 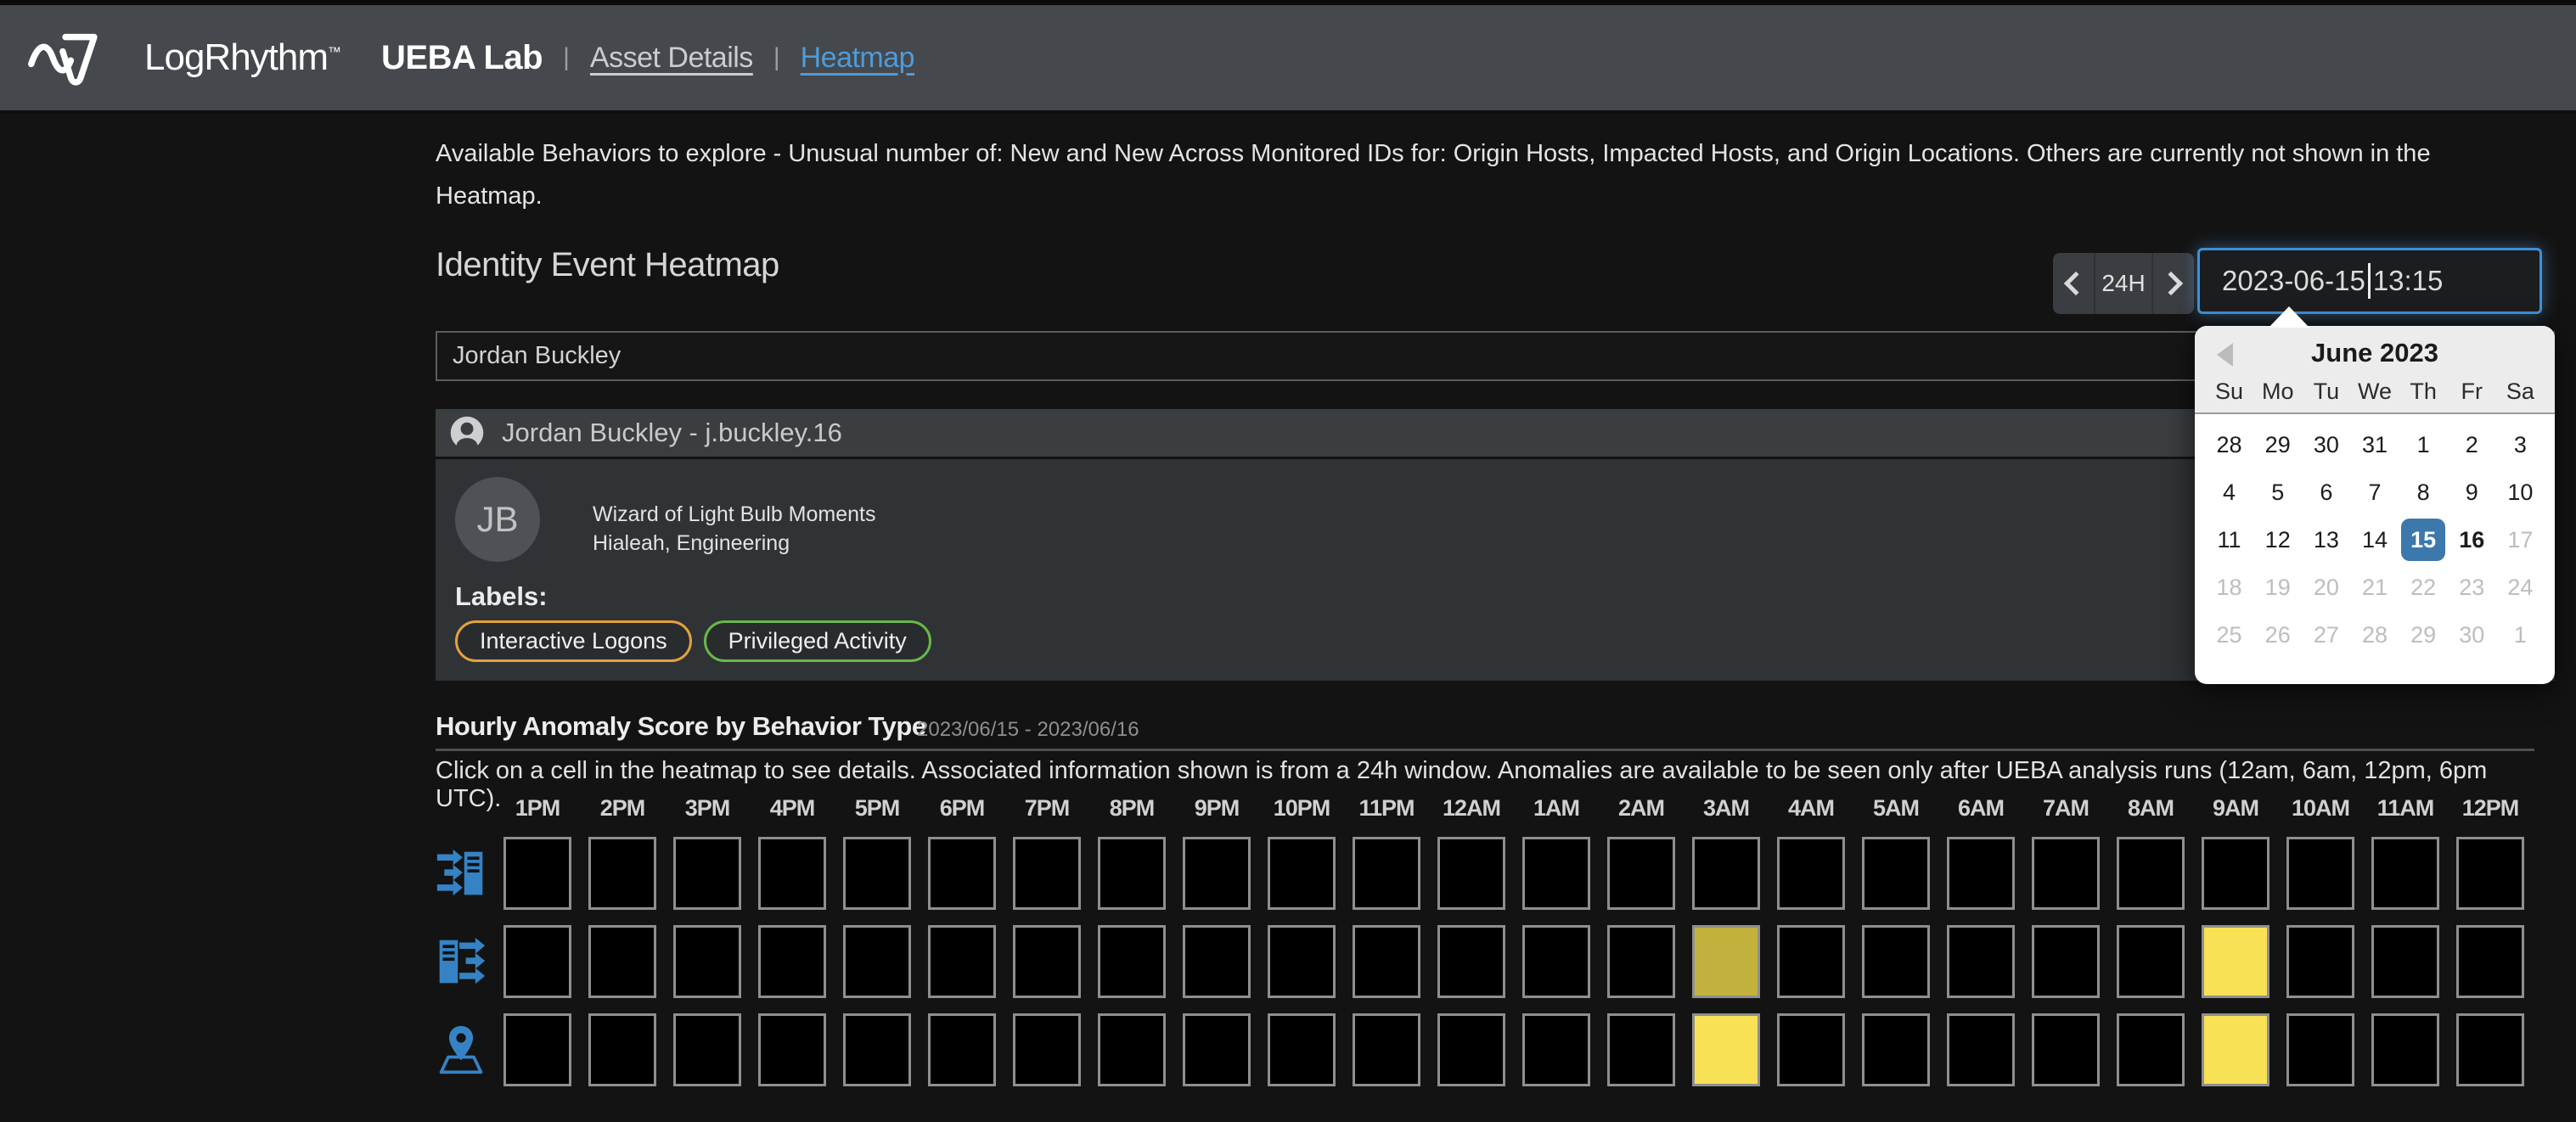 What do you see at coordinates (1302, 961) in the screenshot?
I see `heatmap-cell-impacted-hosts-10pm` at bounding box center [1302, 961].